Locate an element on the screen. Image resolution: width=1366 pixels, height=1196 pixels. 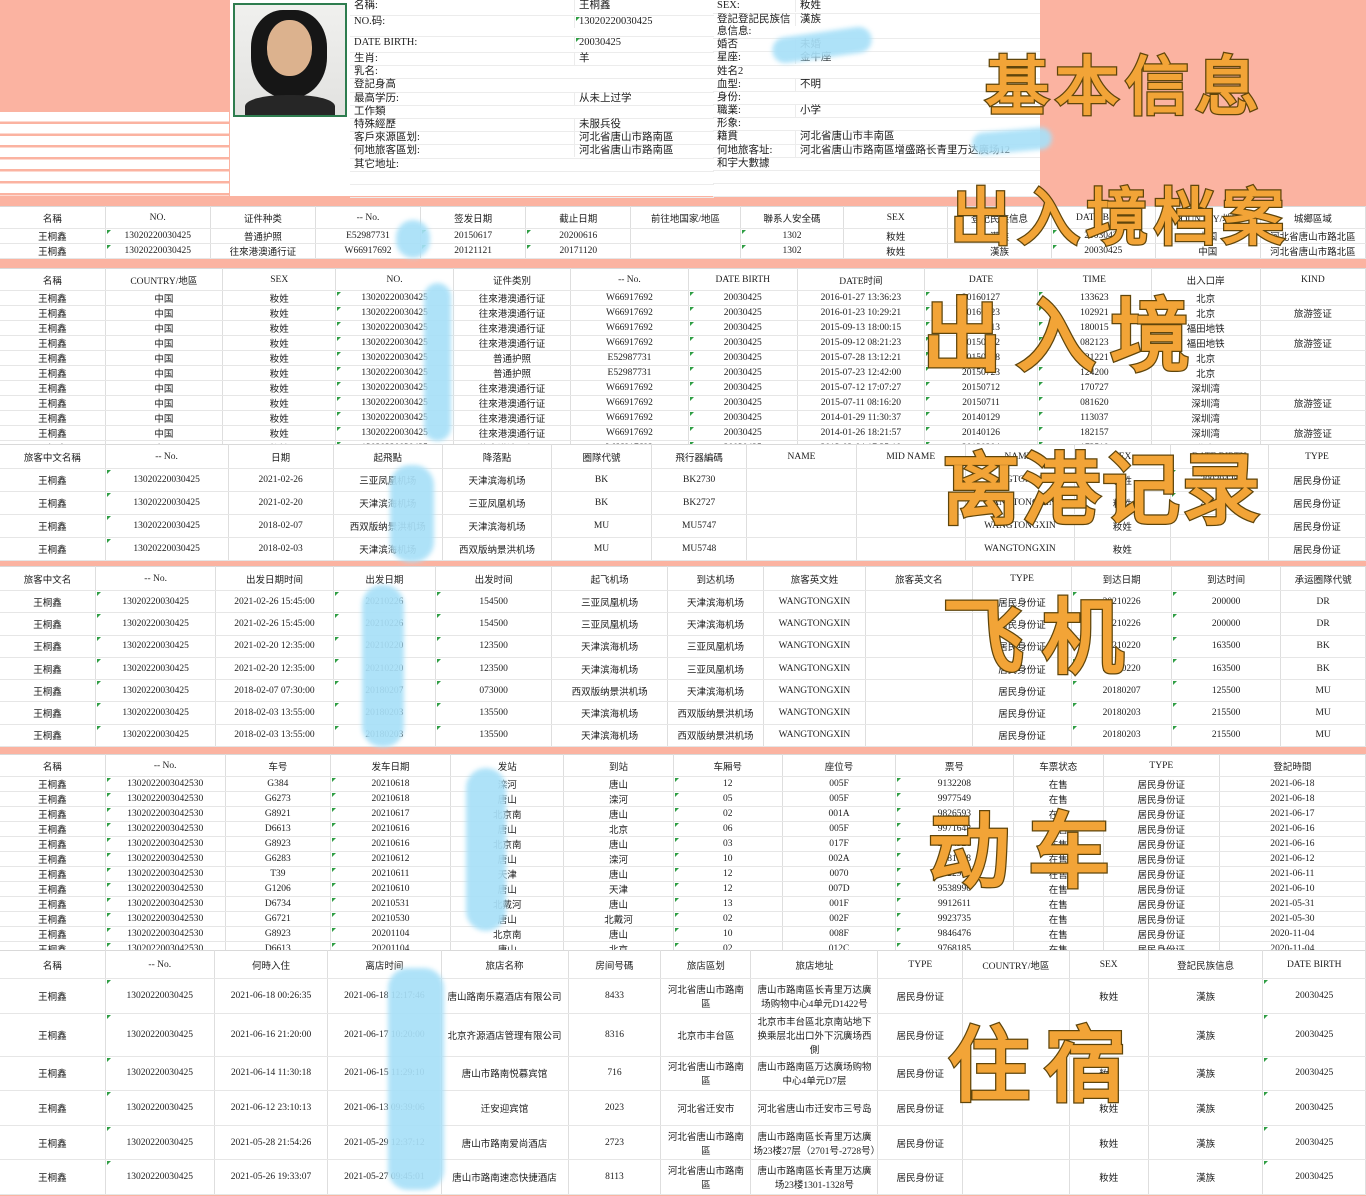
column-header: NO. is located at coordinates (394, 279).